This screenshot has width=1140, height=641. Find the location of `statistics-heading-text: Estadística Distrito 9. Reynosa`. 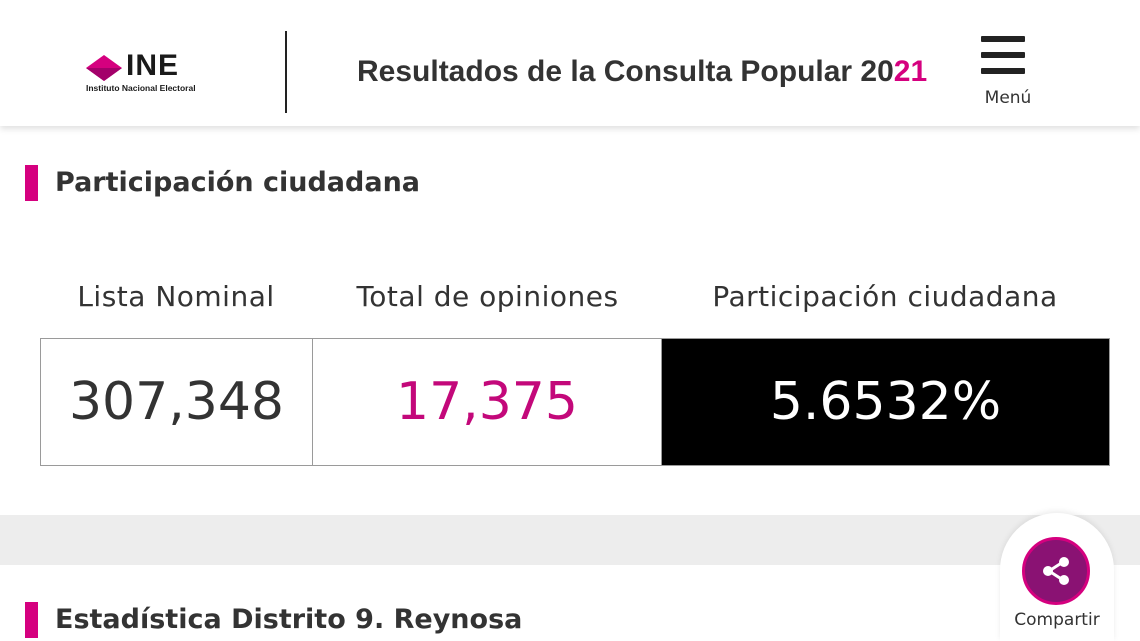

statistics-heading-text: Estadística Distrito 9. Reynosa is located at coordinates (289, 619).